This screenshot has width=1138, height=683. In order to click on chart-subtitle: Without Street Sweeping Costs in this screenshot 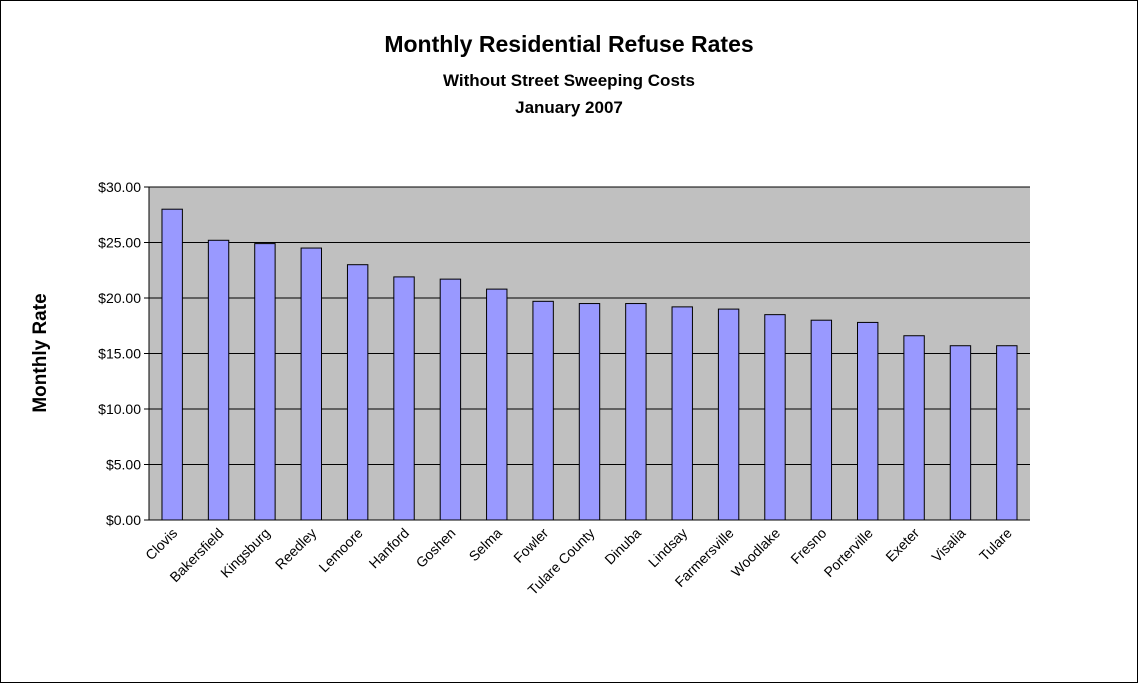, I will do `click(569, 80)`.